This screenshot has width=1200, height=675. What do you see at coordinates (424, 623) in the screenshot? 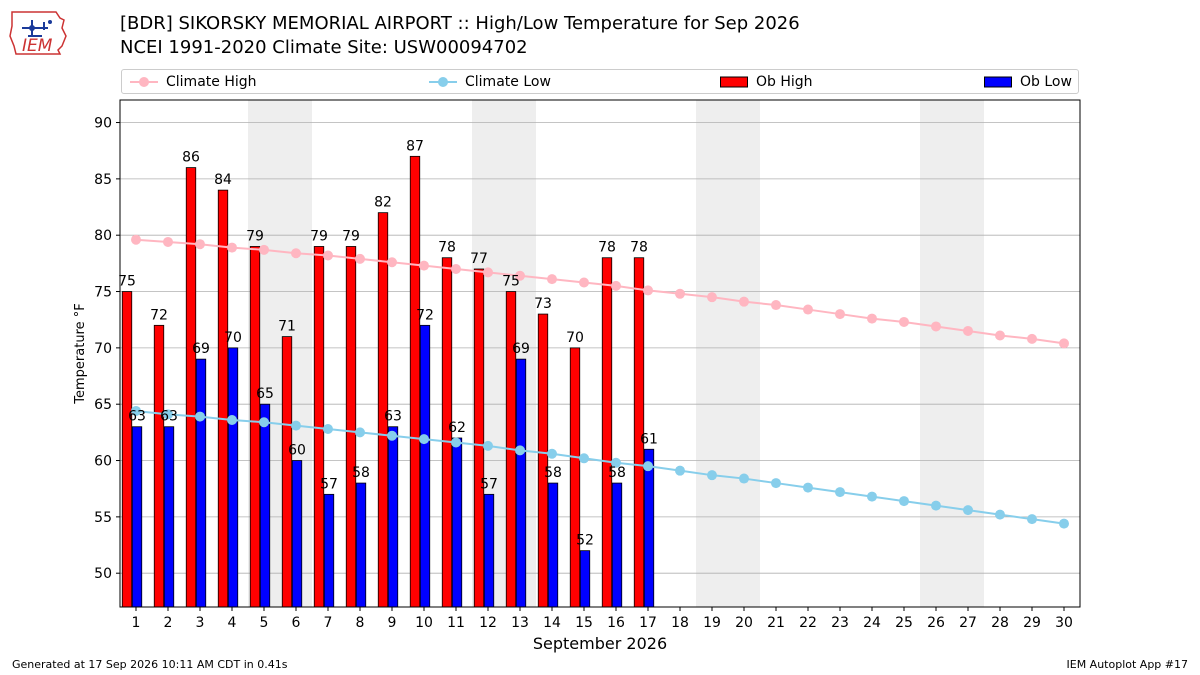
I see `x-tick-label: 10` at bounding box center [424, 623].